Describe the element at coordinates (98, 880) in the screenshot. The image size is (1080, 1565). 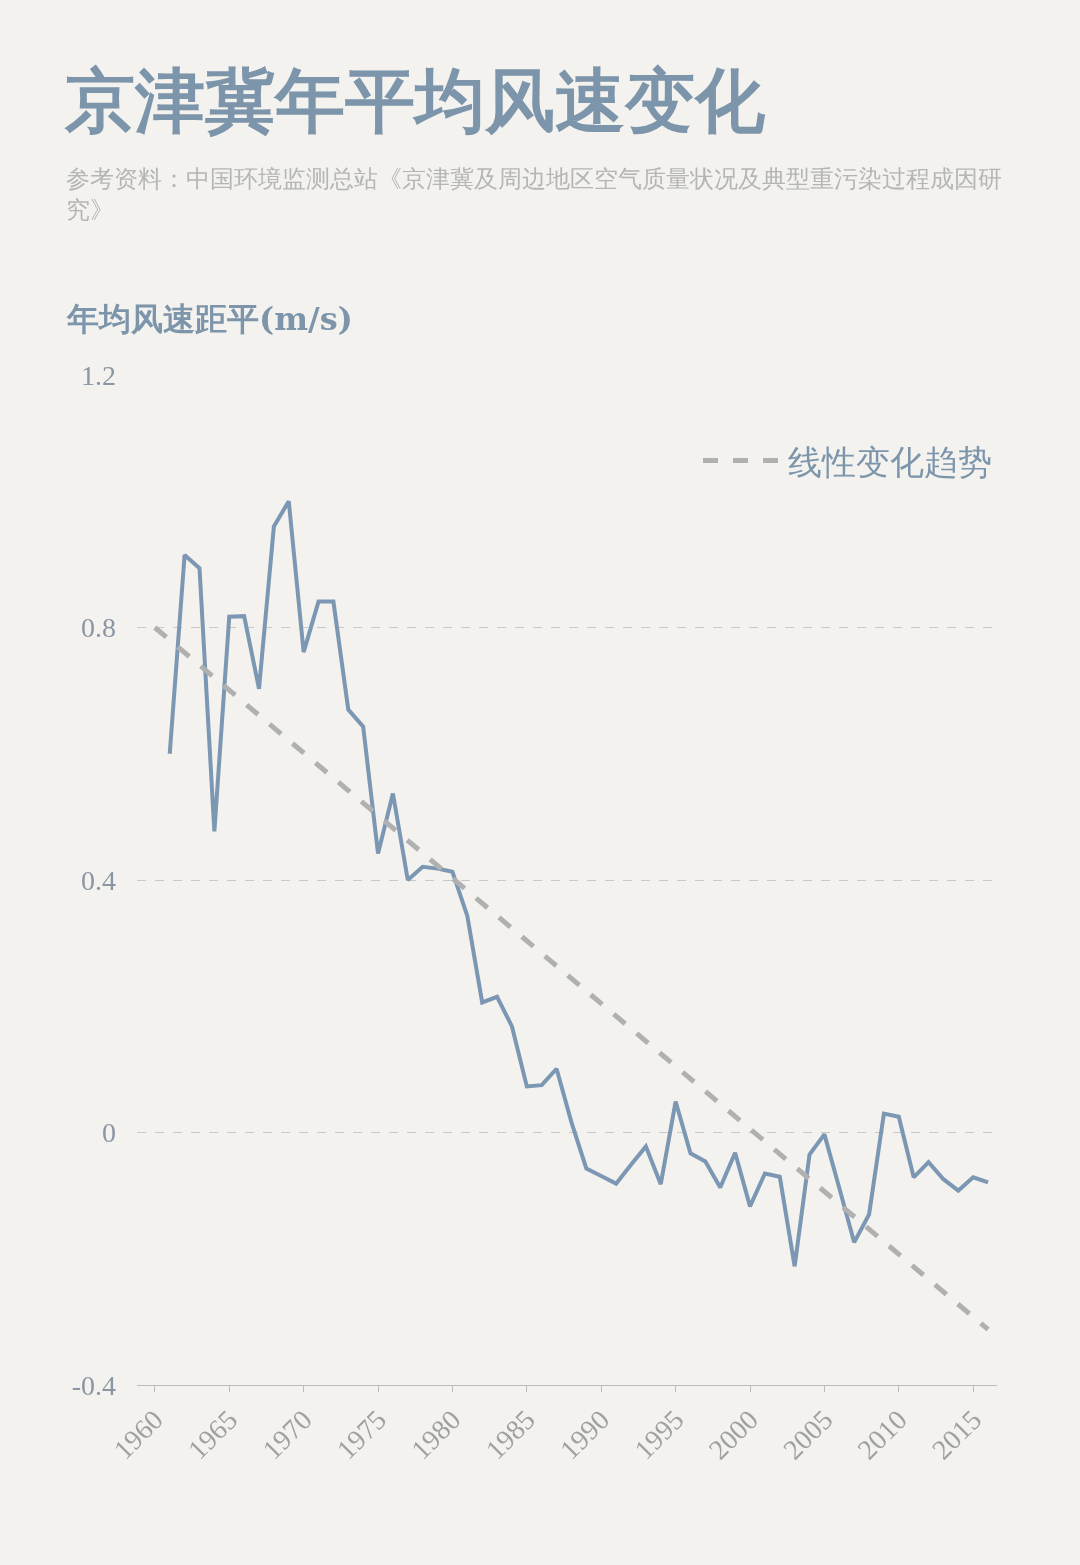
I see `y-tick-label: 0.4` at that location.